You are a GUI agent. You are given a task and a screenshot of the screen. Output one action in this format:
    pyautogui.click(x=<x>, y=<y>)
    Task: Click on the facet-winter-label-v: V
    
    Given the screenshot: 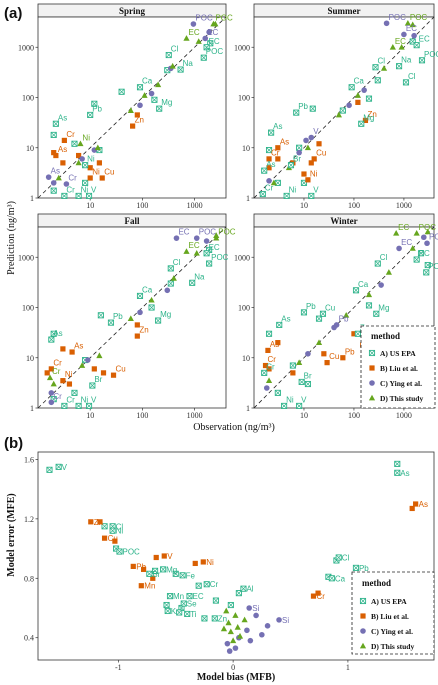 What is the action you would take?
    pyautogui.click(x=304, y=399)
    